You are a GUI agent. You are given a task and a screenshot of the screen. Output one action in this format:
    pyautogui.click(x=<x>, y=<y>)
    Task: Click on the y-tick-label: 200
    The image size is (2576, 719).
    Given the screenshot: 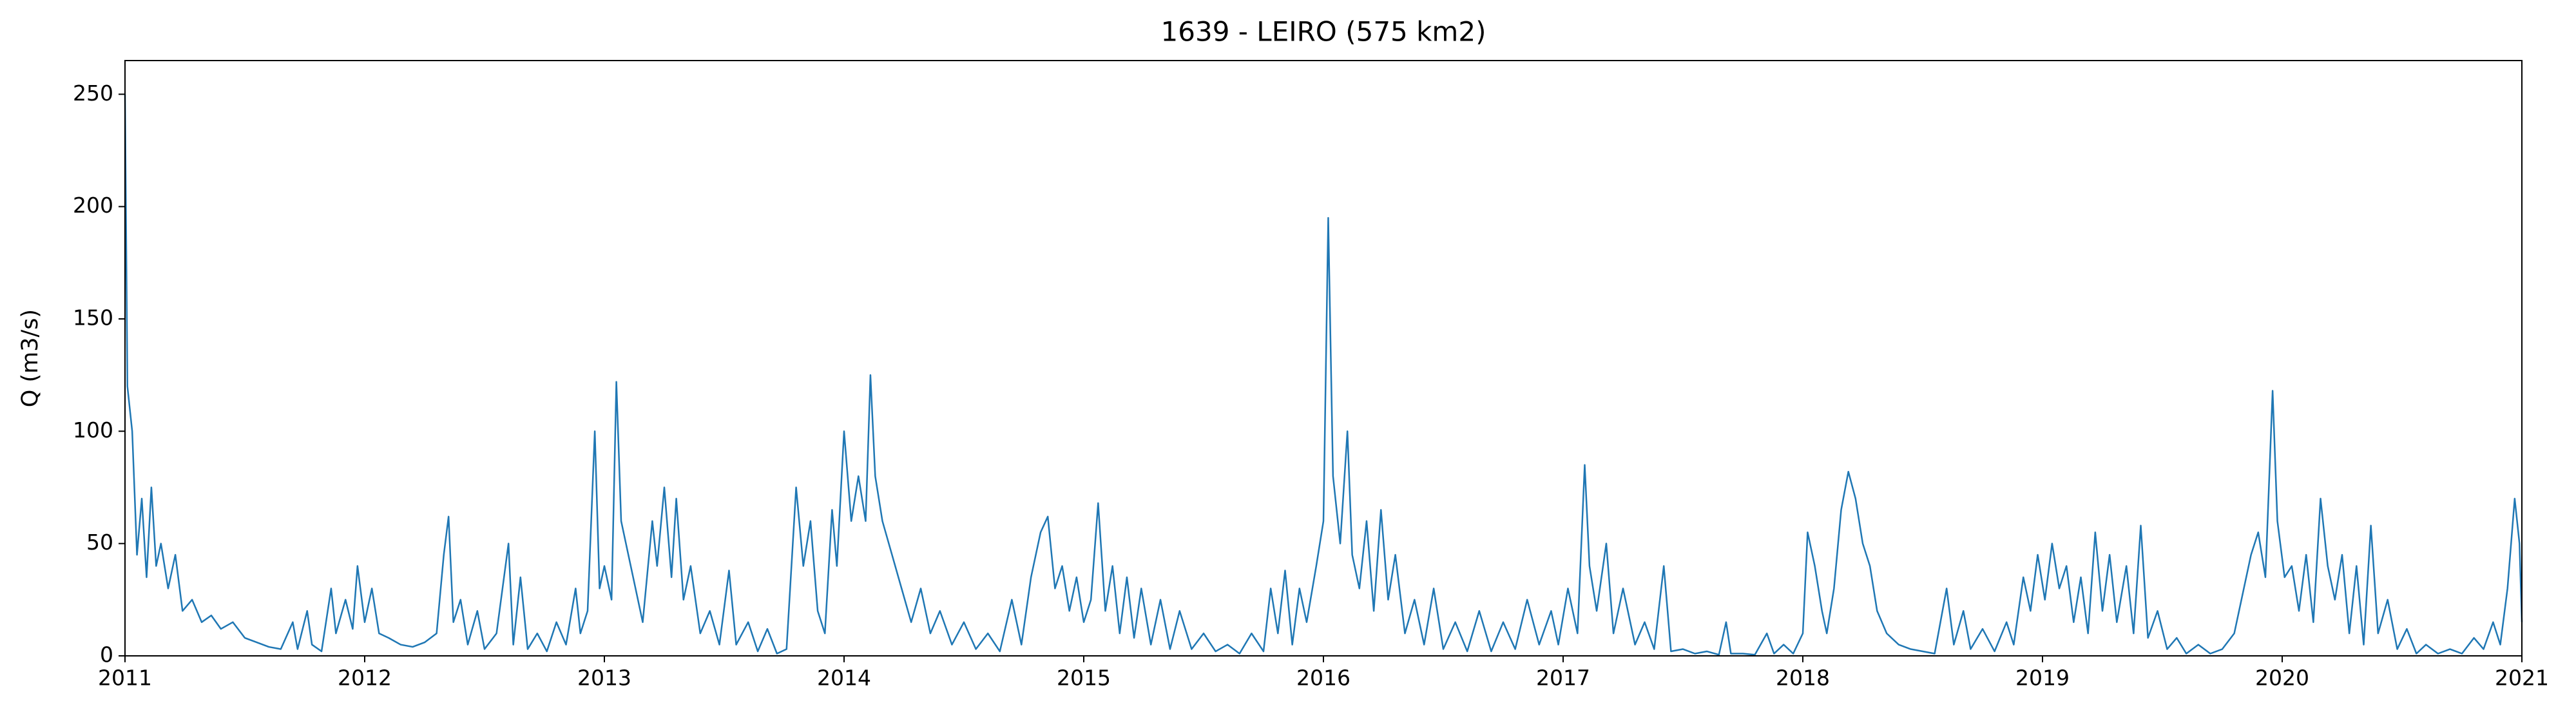 What is the action you would take?
    pyautogui.click(x=93, y=205)
    